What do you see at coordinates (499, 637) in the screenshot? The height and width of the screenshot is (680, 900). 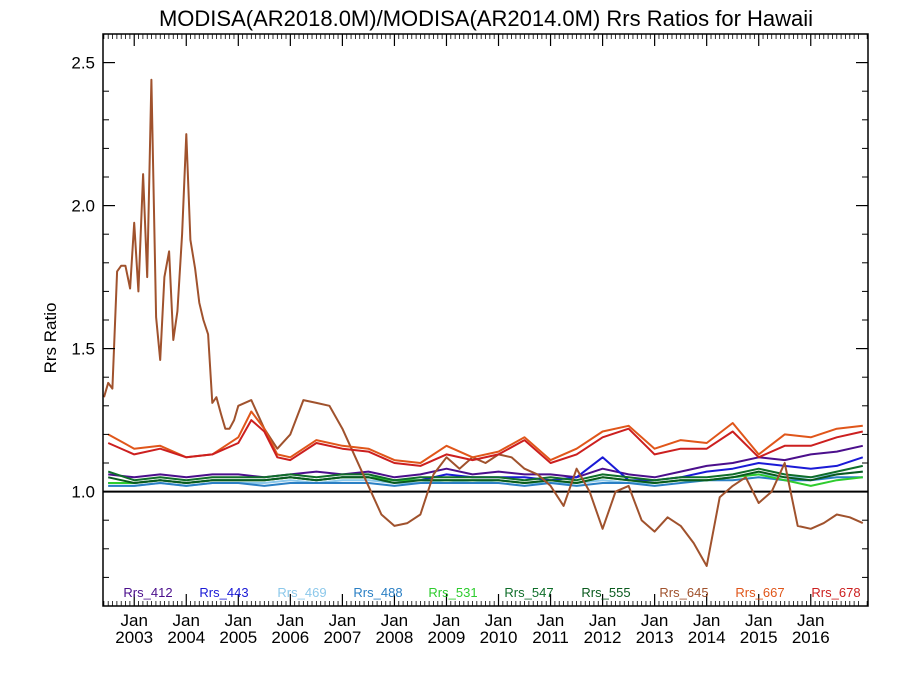 I see `x-tick-year: 2010` at bounding box center [499, 637].